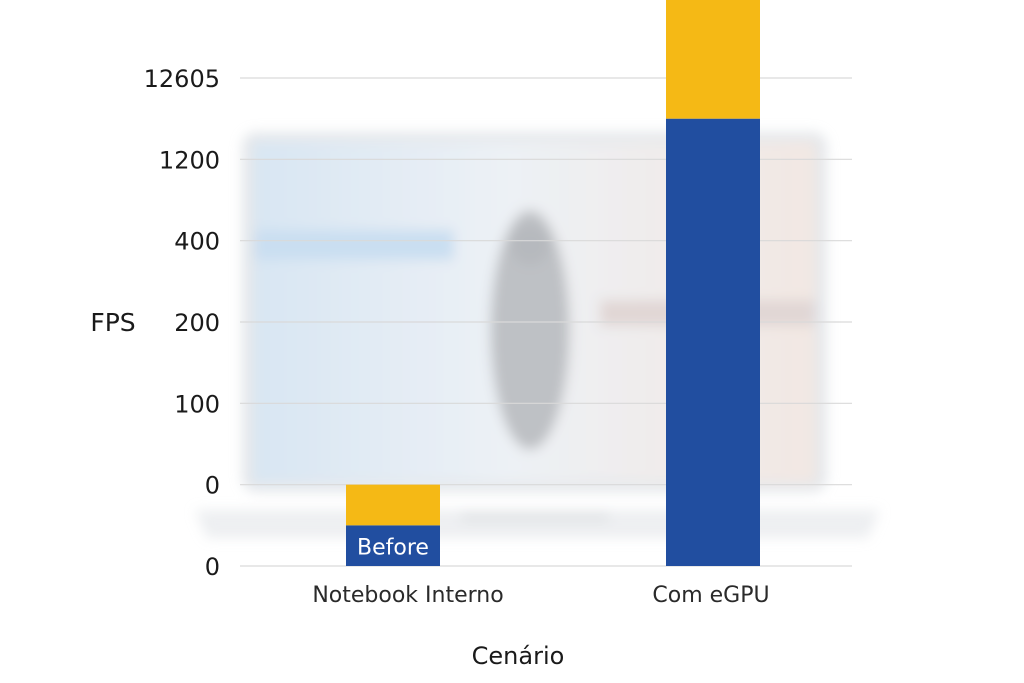 The height and width of the screenshot is (683, 1024). I want to click on y-tick-label: 12605, so click(182, 79).